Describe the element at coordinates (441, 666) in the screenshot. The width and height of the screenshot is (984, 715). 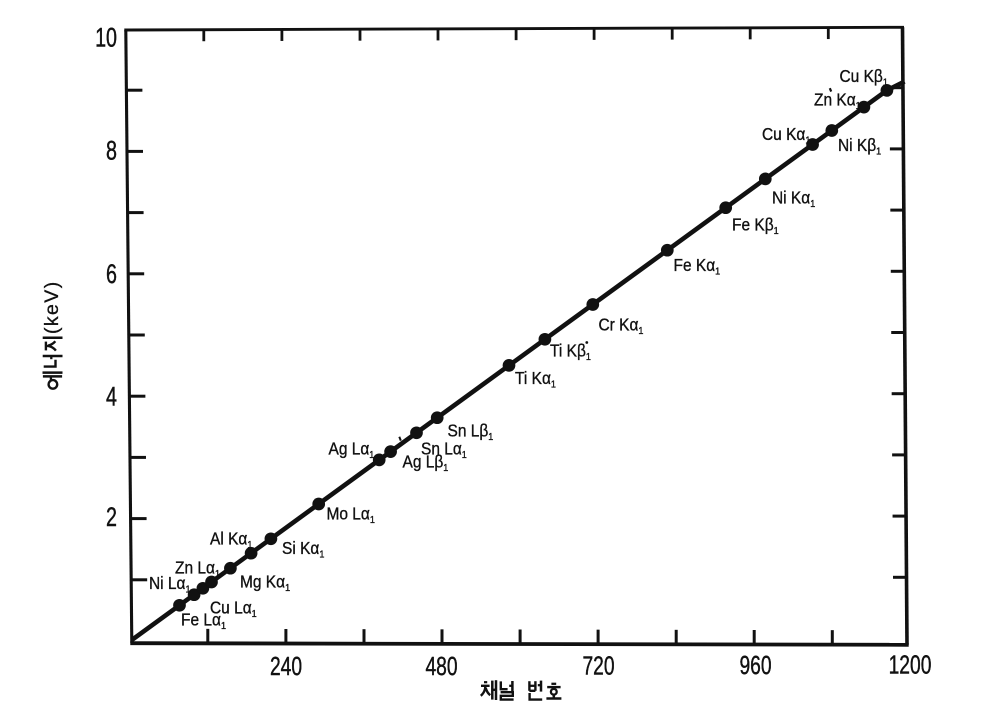
I see `svg-text: 480` at that location.